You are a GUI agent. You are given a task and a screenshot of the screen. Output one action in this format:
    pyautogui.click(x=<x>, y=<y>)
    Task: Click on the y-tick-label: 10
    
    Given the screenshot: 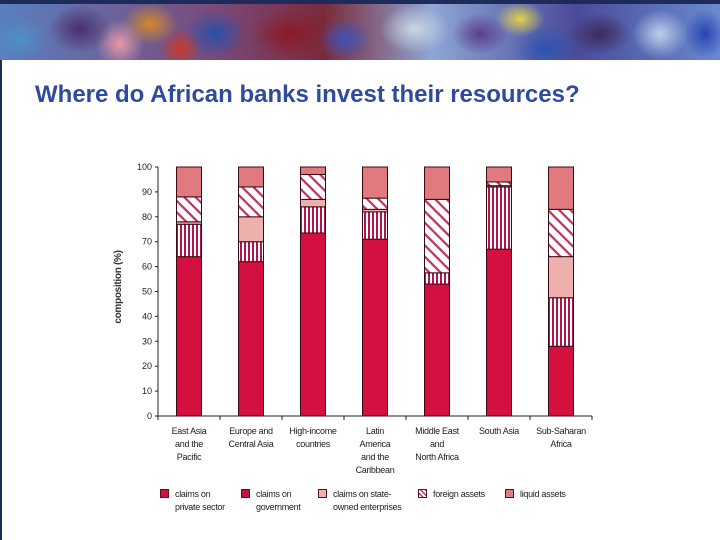 What is the action you would take?
    pyautogui.click(x=147, y=391)
    